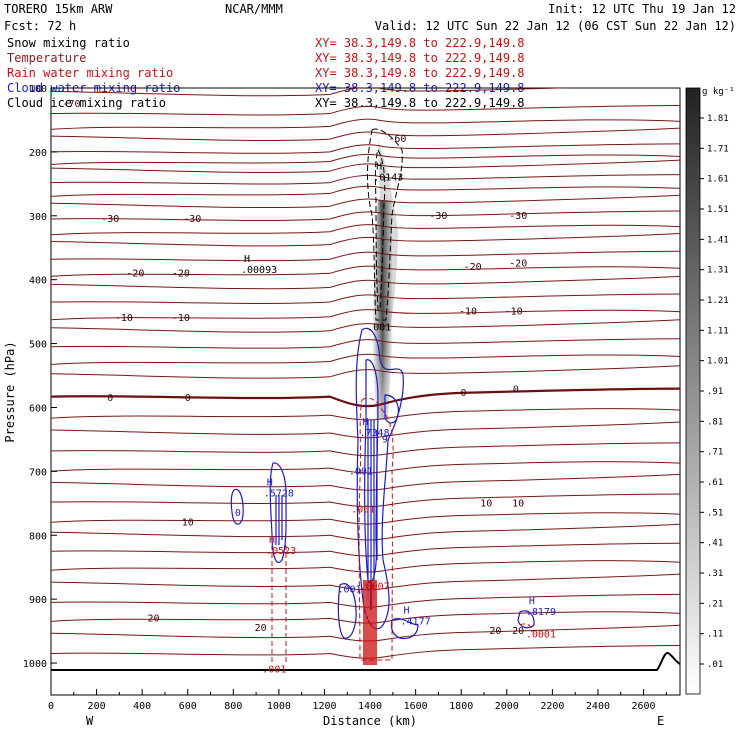  Describe the element at coordinates (281, 551) in the screenshot. I see `max-value: .0523` at that location.